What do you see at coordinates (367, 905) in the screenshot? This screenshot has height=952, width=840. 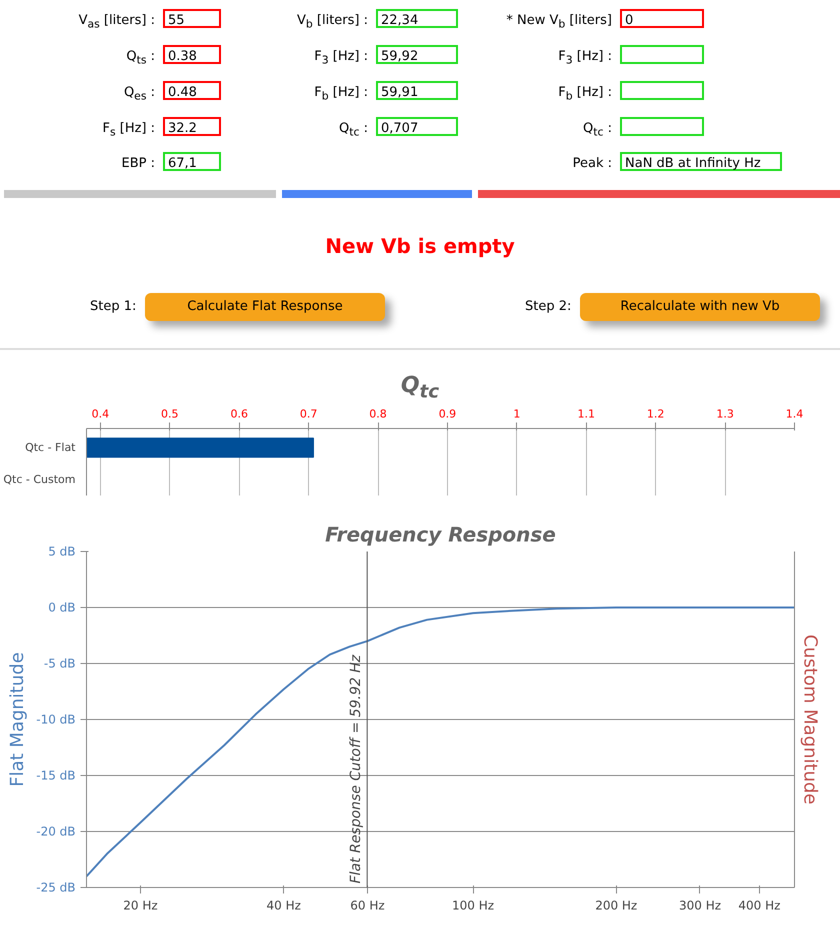 I see `x-tick-label: 60 Hz` at bounding box center [367, 905].